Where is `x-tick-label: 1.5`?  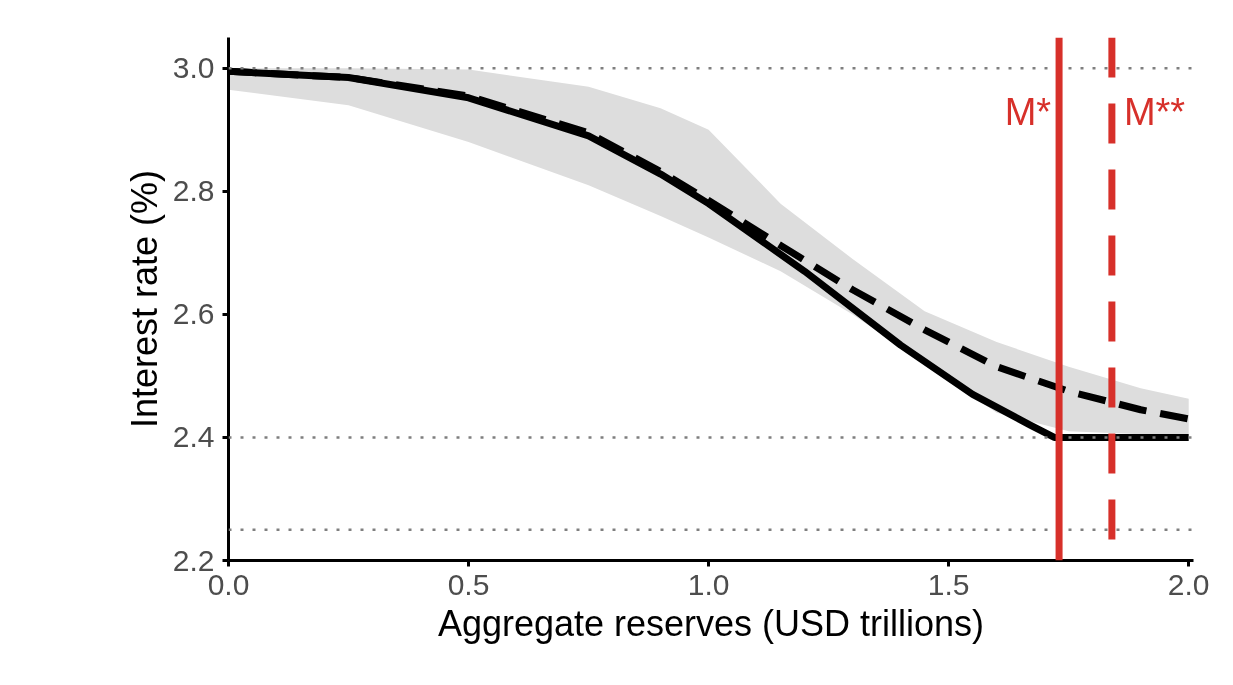
x-tick-label: 1.5 is located at coordinates (948, 584).